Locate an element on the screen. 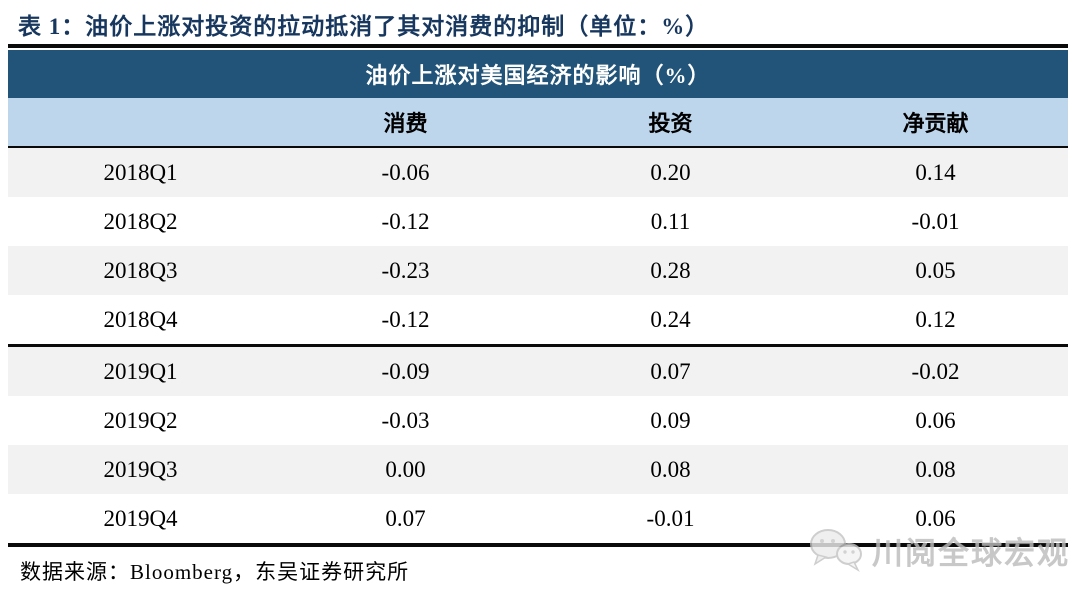 The width and height of the screenshot is (1080, 599). table-row: 2019Q3 0.00 0.08 0.08 is located at coordinates (538, 469).